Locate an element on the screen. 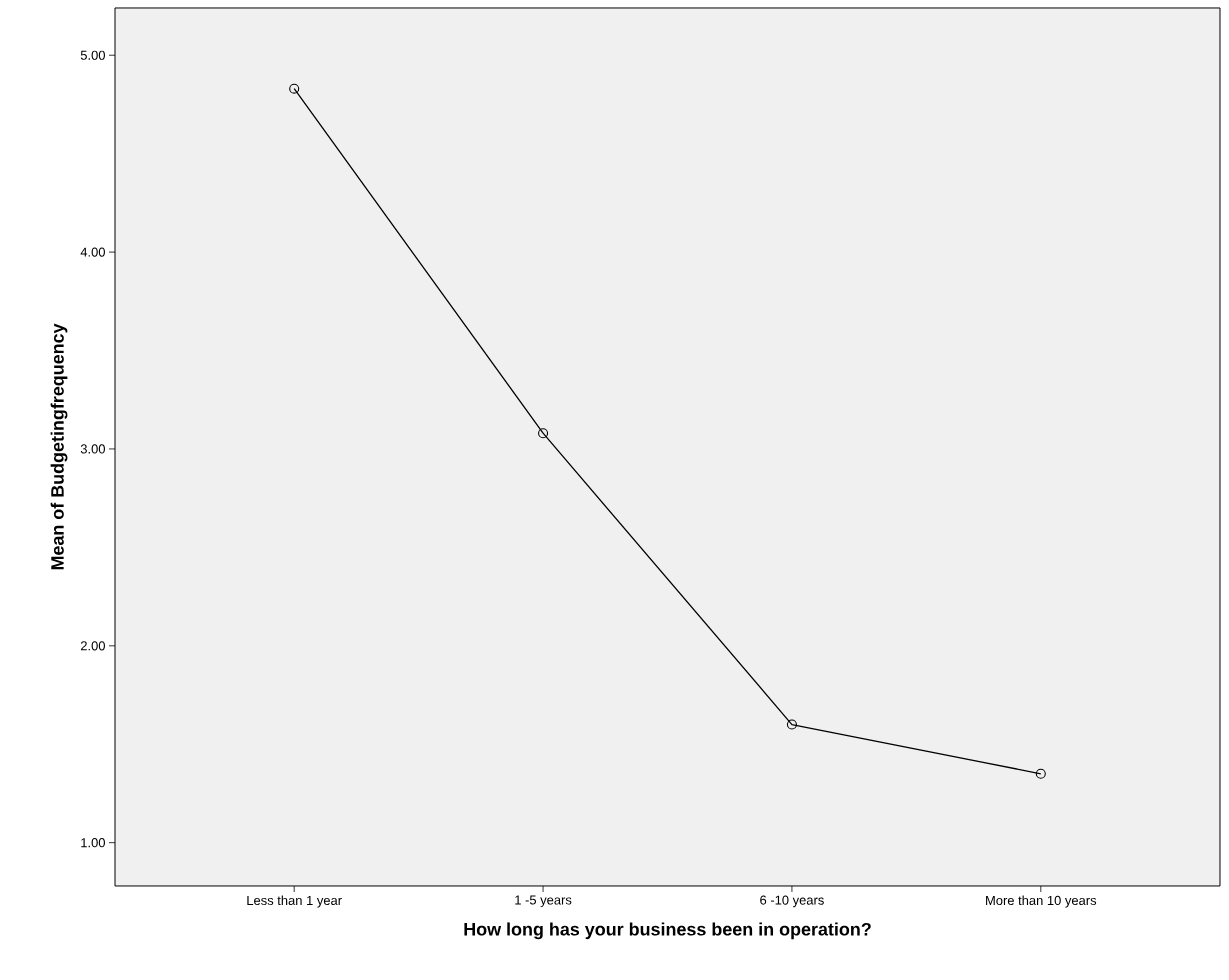  x-axis-title: How long has your business been in operation? is located at coordinates (667, 931).